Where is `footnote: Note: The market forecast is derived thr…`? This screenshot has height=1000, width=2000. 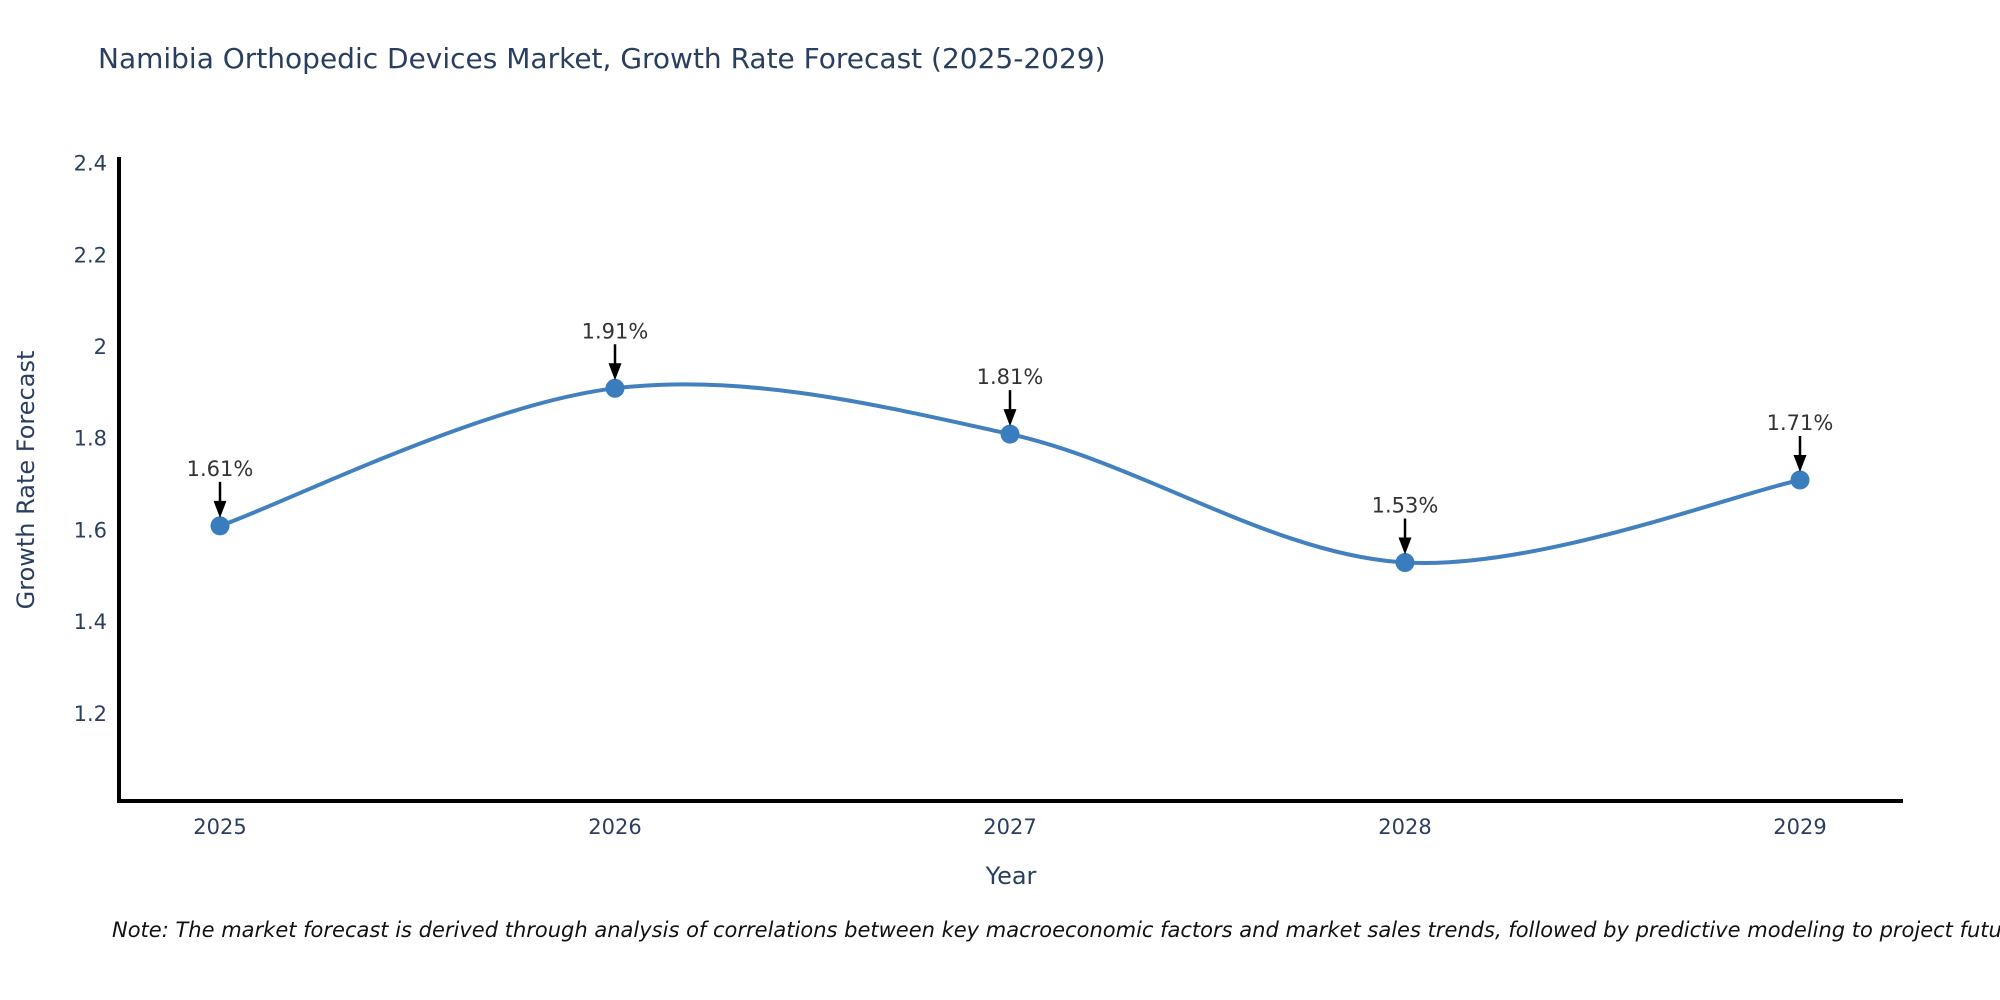
footnote: Note: The market forecast is derived thr… is located at coordinates (1056, 930).